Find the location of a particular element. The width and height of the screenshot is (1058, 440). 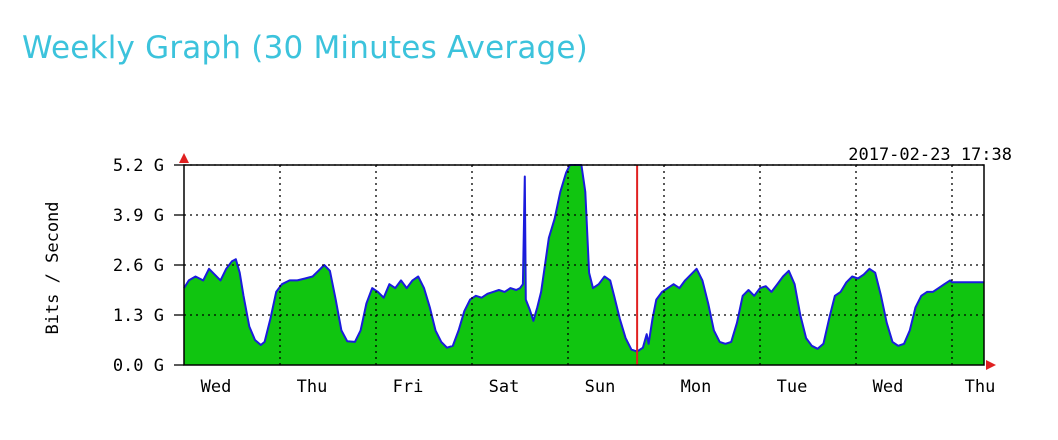

y-tick-label: 1.3 G is located at coordinates (138, 316).